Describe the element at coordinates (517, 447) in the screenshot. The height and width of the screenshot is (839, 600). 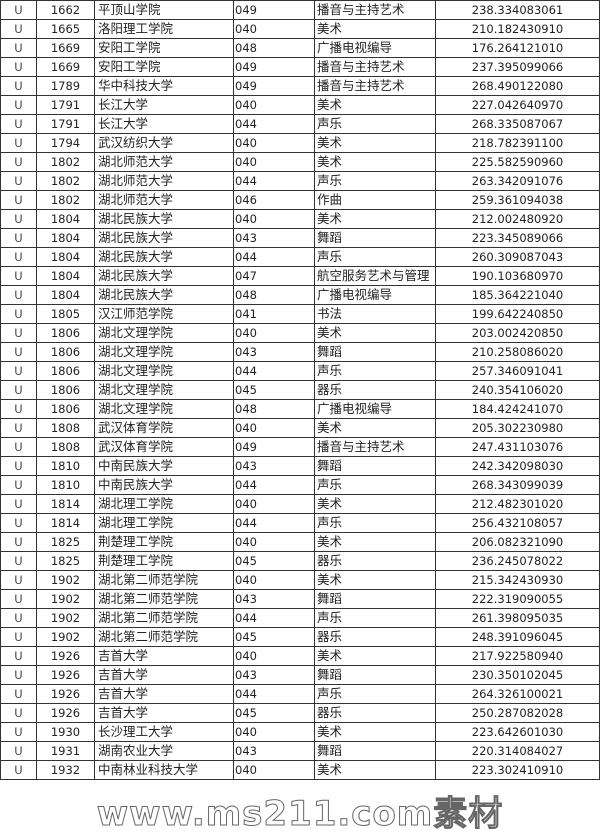
I see `score-cell: 247.431103076` at that location.